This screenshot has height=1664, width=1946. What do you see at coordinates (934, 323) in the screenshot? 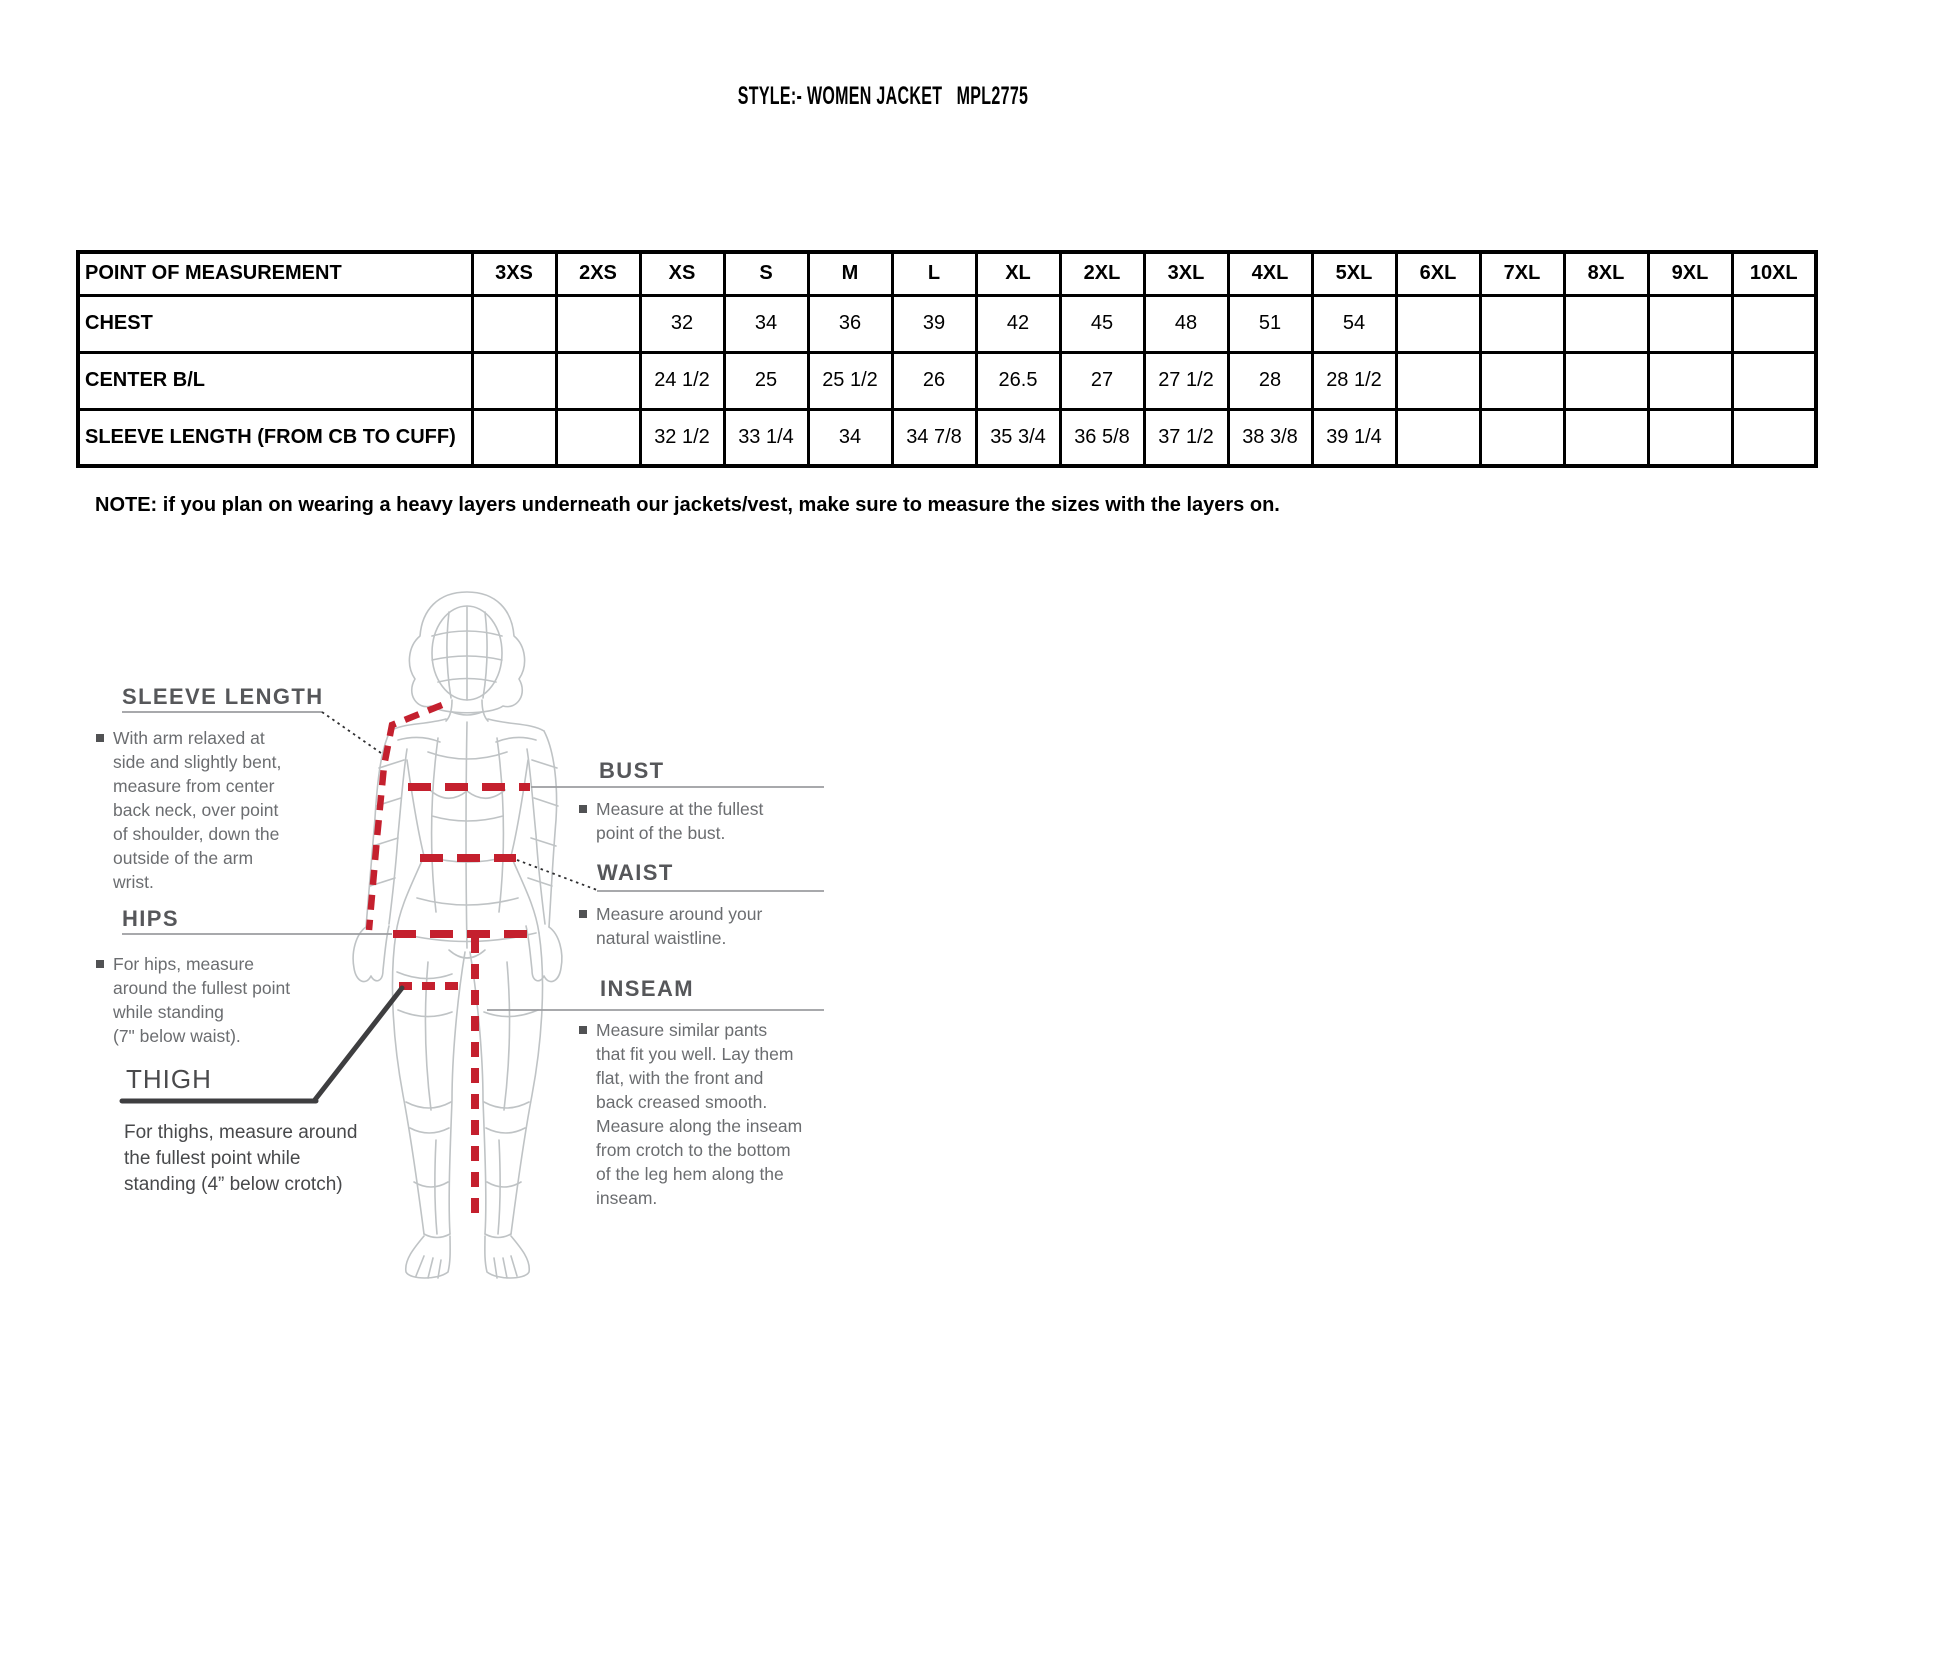
I see `measurement-cell: 39` at bounding box center [934, 323].